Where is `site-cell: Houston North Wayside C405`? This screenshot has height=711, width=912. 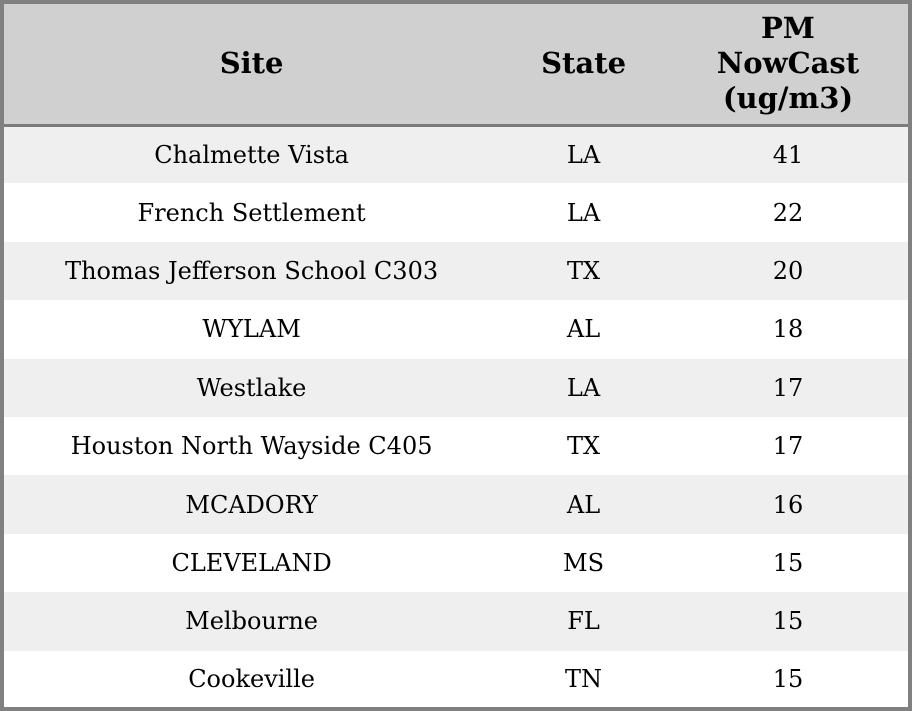
site-cell: Houston North Wayside C405 is located at coordinates (251, 446).